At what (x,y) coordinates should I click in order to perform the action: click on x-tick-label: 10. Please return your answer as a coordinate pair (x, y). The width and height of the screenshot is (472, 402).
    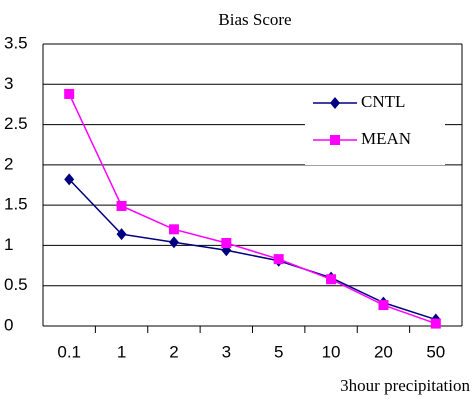
    Looking at the image, I should click on (331, 351).